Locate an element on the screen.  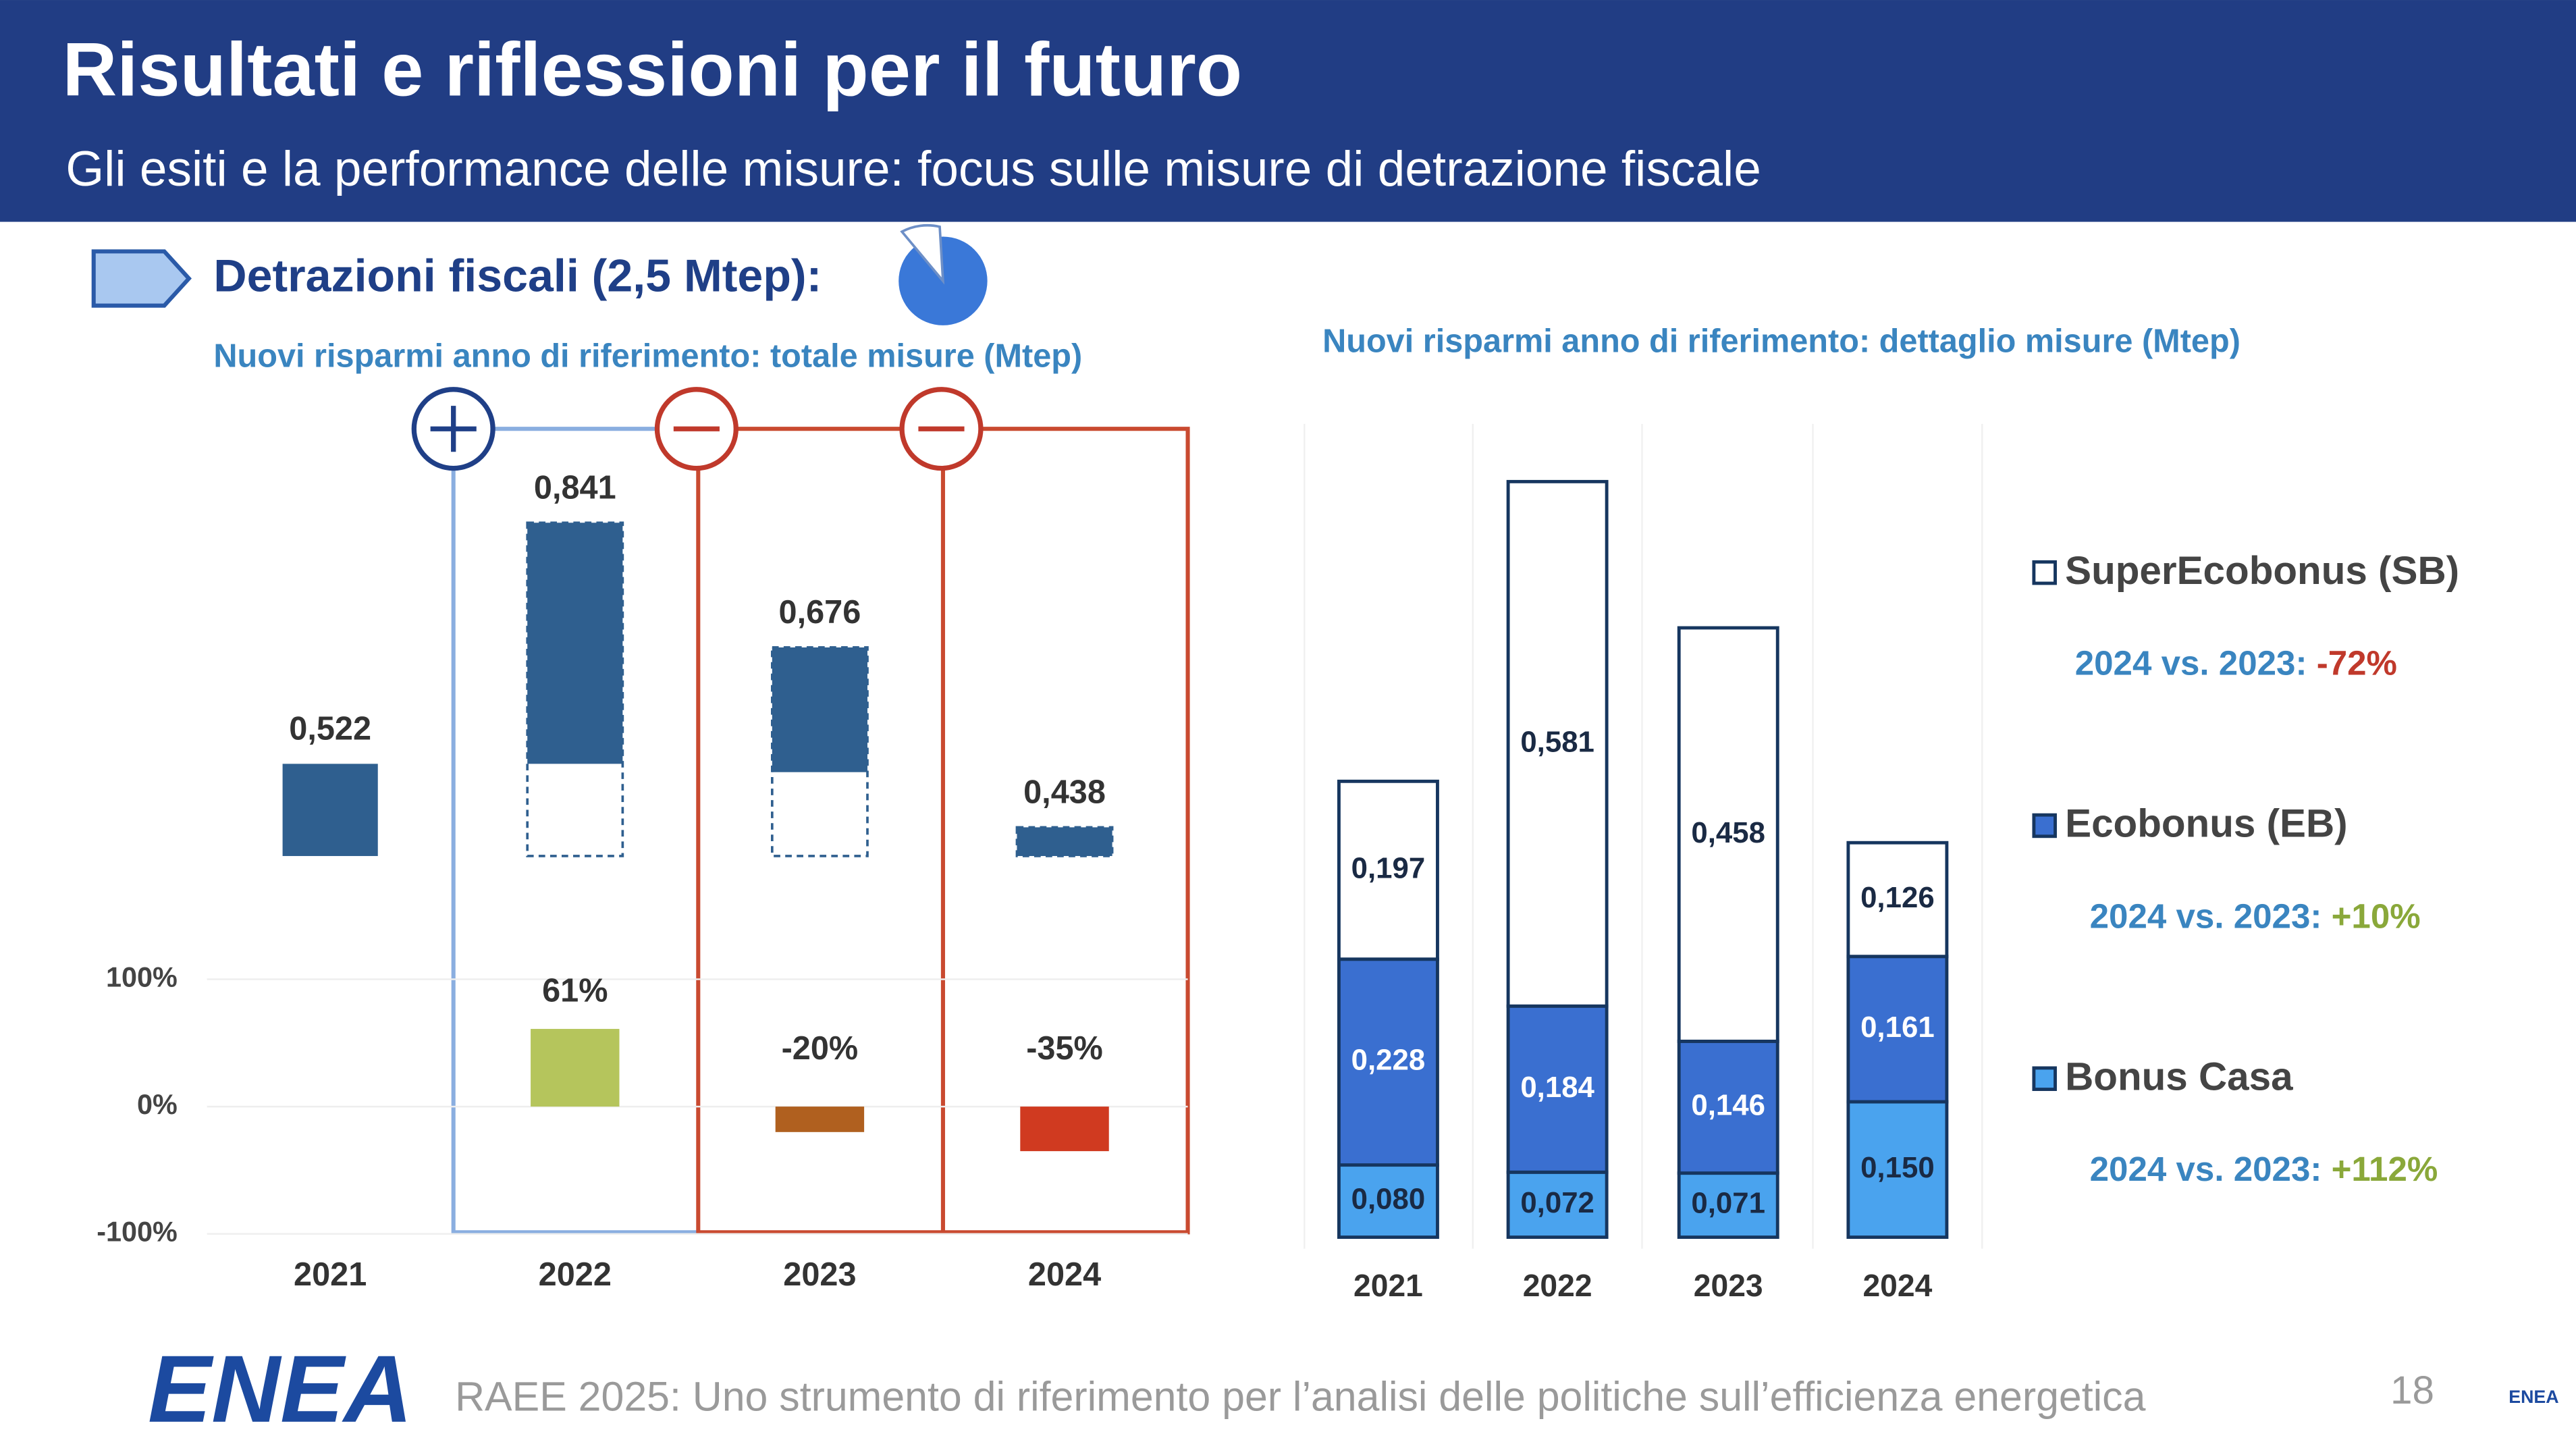
title: Risultati e riflessioni per il futuro is located at coordinates (652, 70).